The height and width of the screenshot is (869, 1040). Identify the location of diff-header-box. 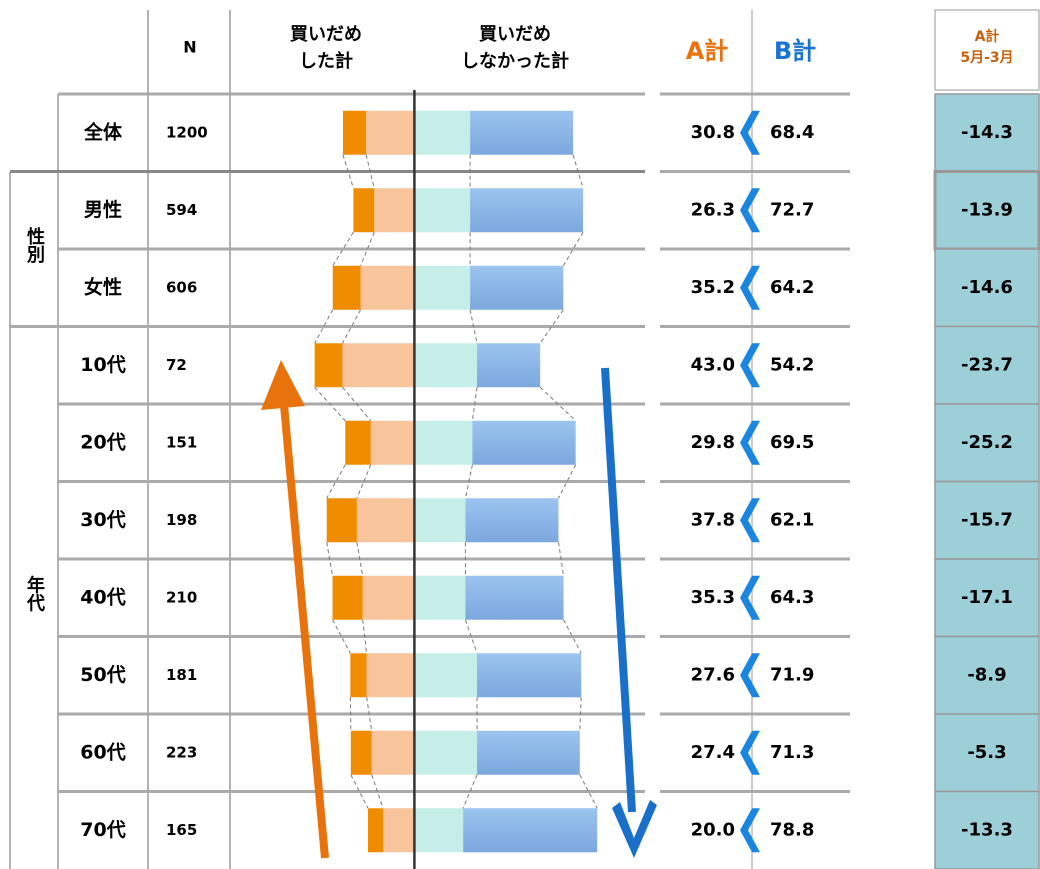
(987, 50).